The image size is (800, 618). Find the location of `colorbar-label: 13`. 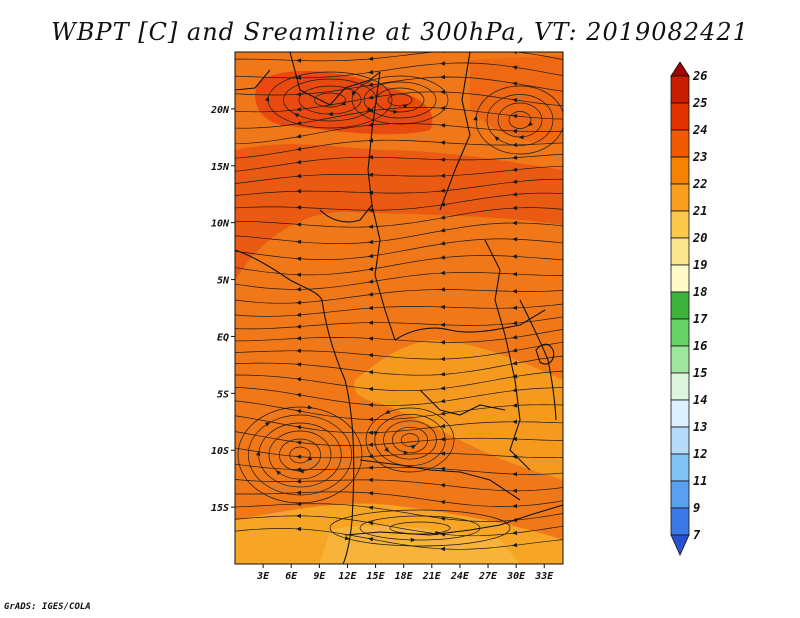

colorbar-label: 13 is located at coordinates (700, 427).